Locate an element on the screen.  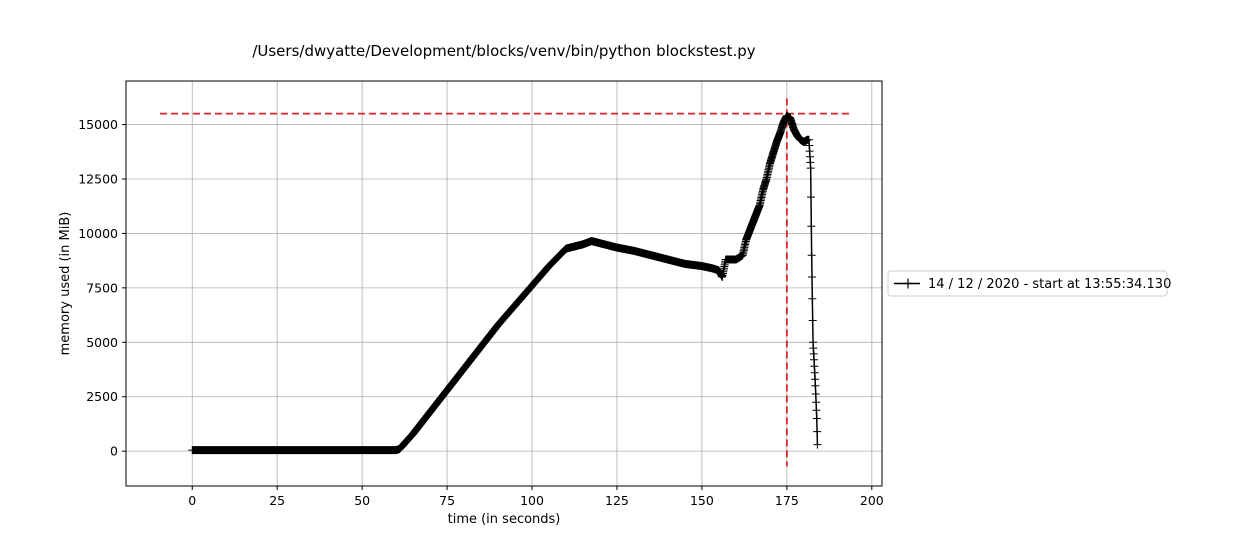
y-tick-label: 10000 is located at coordinates (98, 233).